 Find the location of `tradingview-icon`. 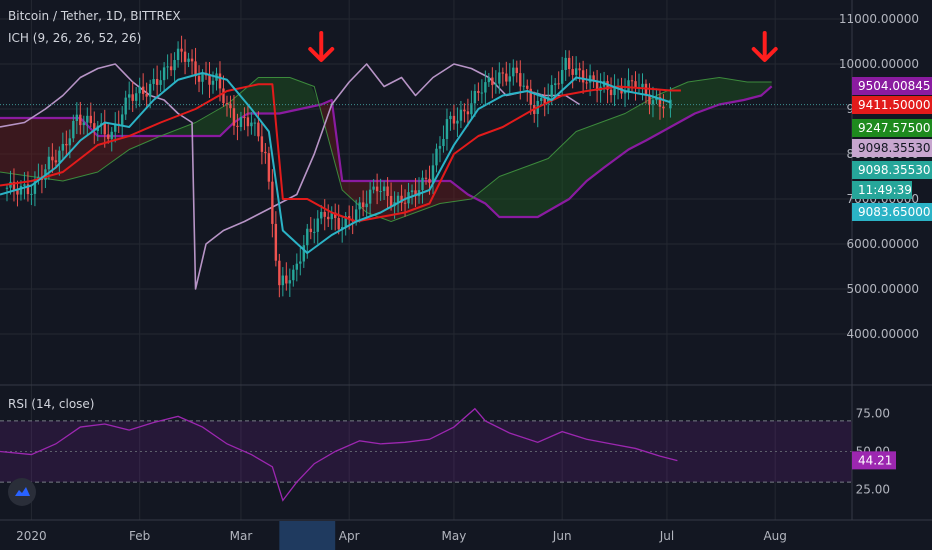

tradingview-icon is located at coordinates (22, 491).